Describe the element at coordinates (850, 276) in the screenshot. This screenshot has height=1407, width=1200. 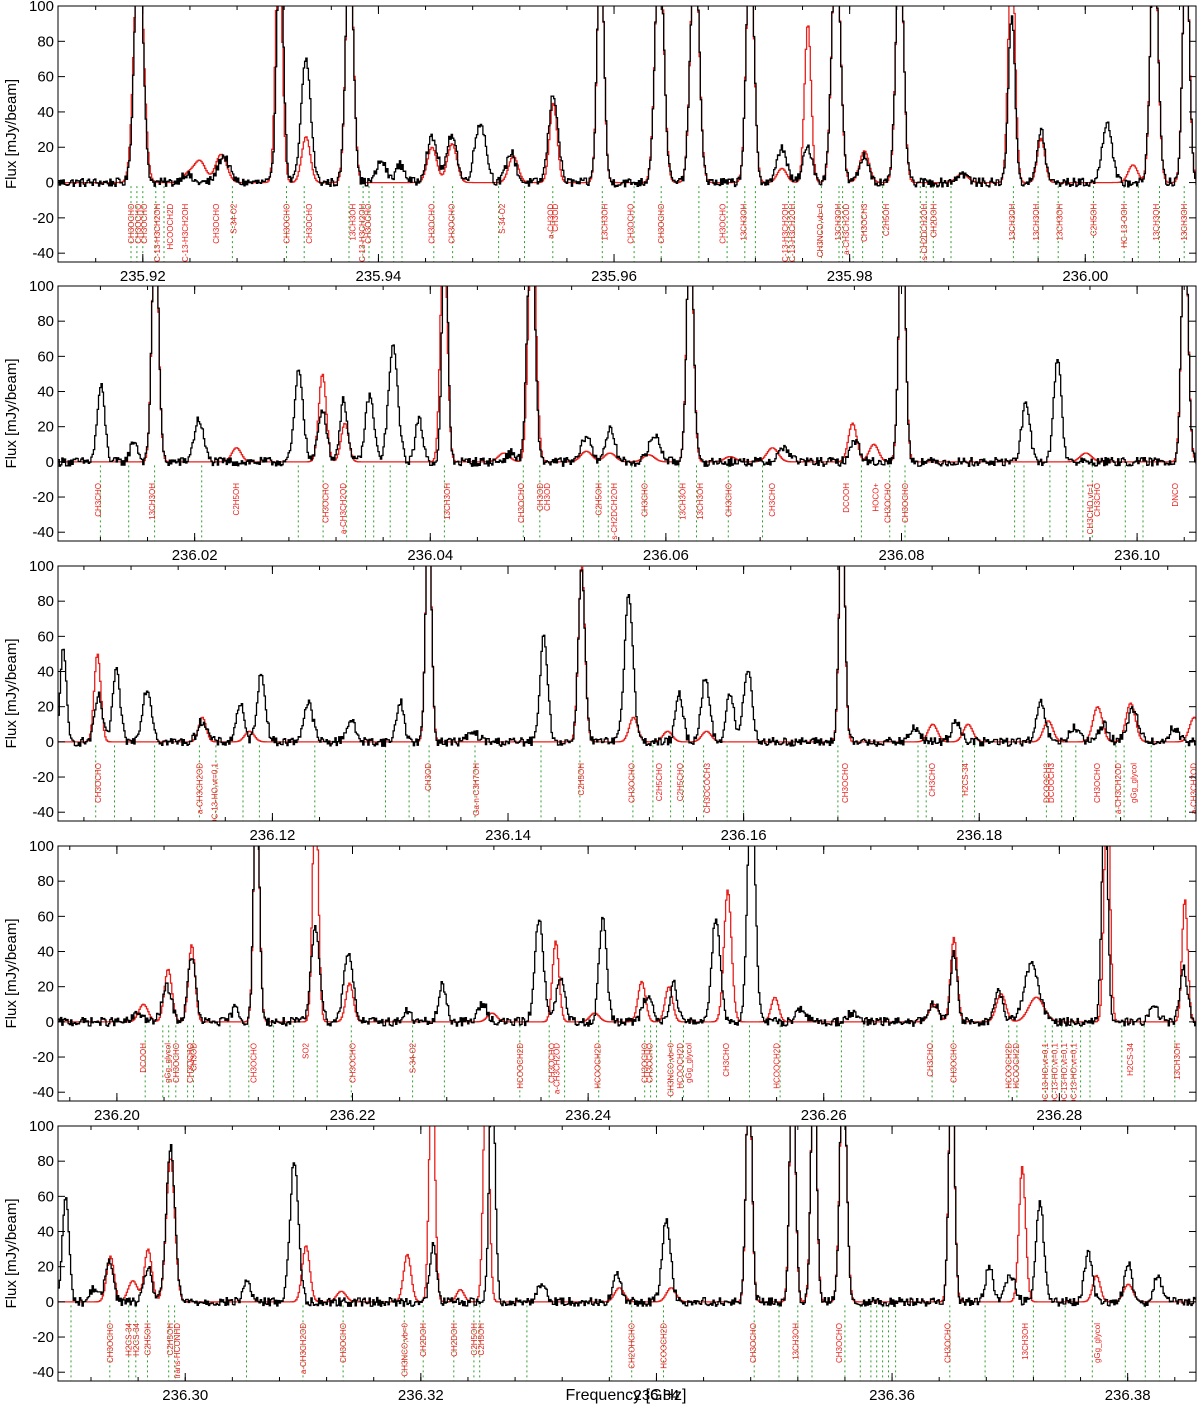
I see `x-tick-label: 235.98` at that location.